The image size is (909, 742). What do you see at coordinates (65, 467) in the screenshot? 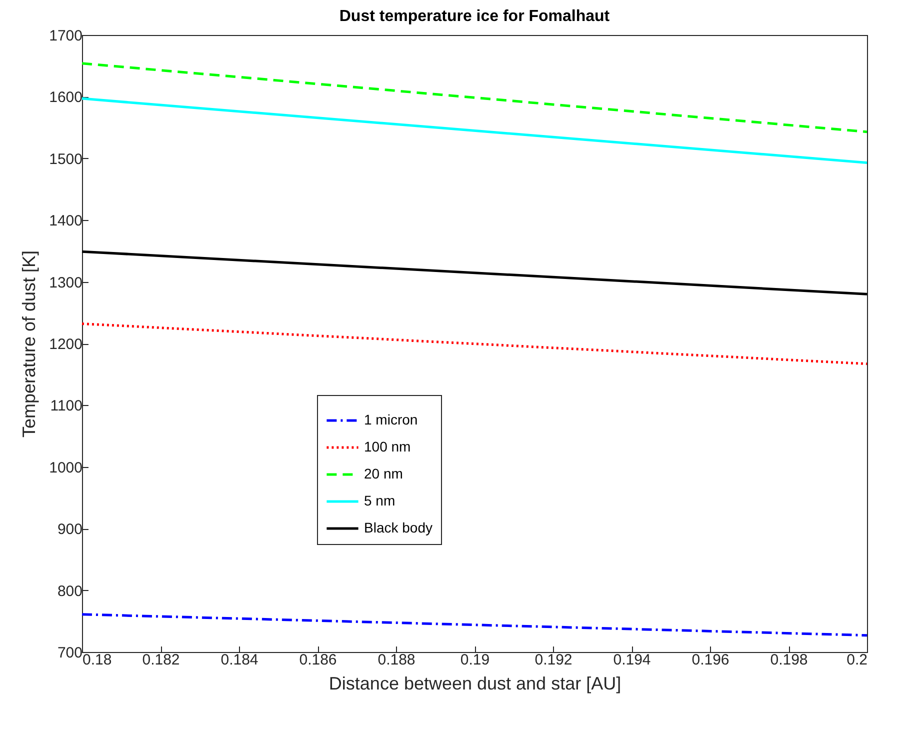
I see `y-tick-label: 1000` at bounding box center [65, 467].